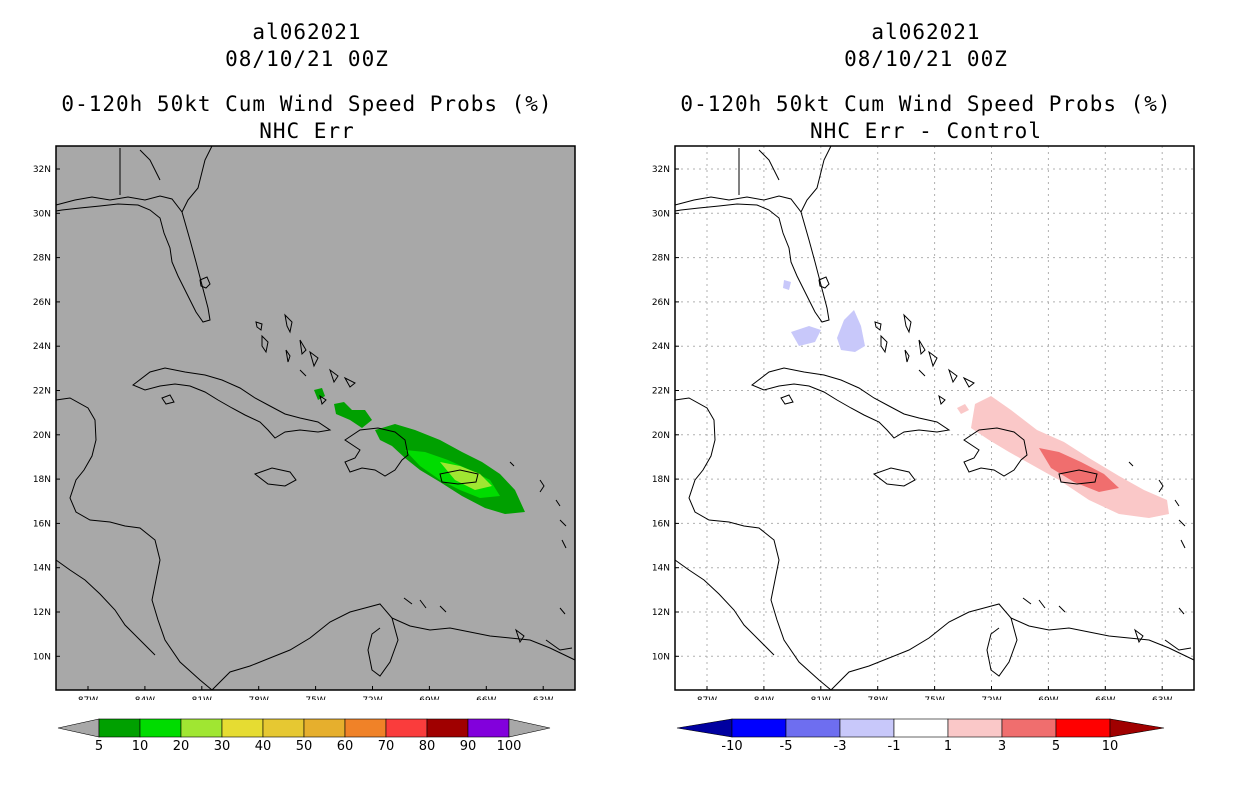 This screenshot has height=800, width=1236. What do you see at coordinates (181, 746) in the screenshot?
I see `colorbar-label: 20` at bounding box center [181, 746].